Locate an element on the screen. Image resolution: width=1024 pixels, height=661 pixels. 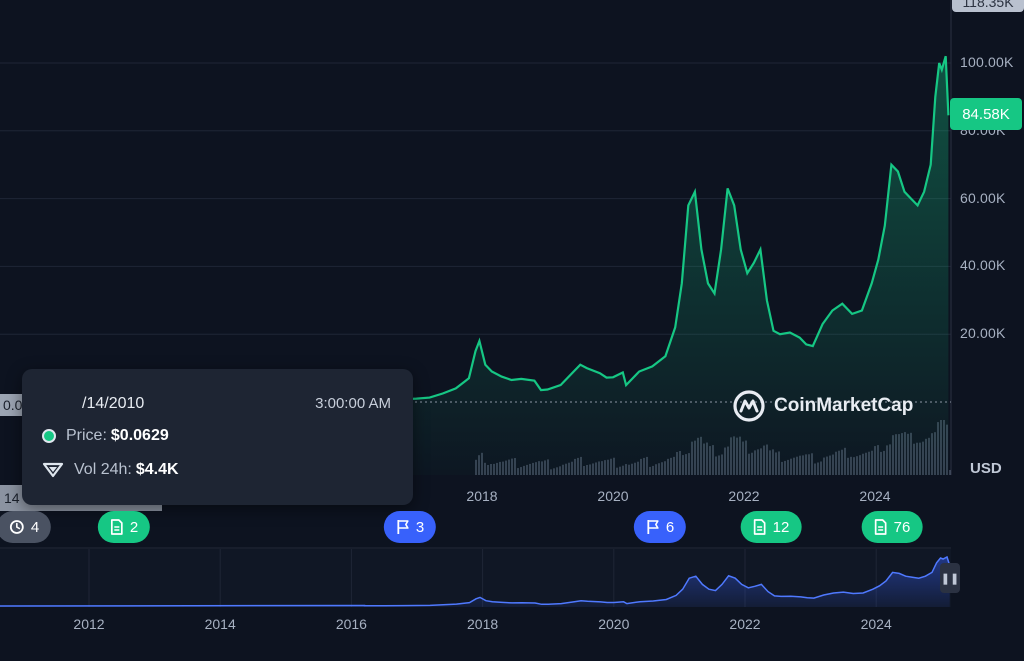
price-dot-icon is located at coordinates (49, 436).